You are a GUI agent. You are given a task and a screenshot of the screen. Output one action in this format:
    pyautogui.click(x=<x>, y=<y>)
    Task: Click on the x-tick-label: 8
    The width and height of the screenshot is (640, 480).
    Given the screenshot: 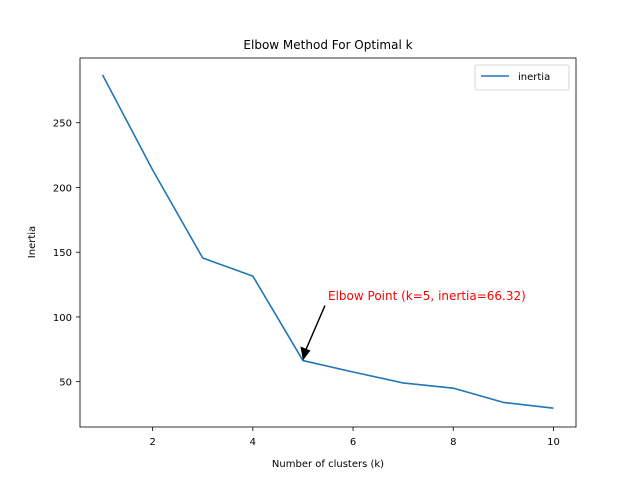 What is the action you would take?
    pyautogui.click(x=453, y=442)
    